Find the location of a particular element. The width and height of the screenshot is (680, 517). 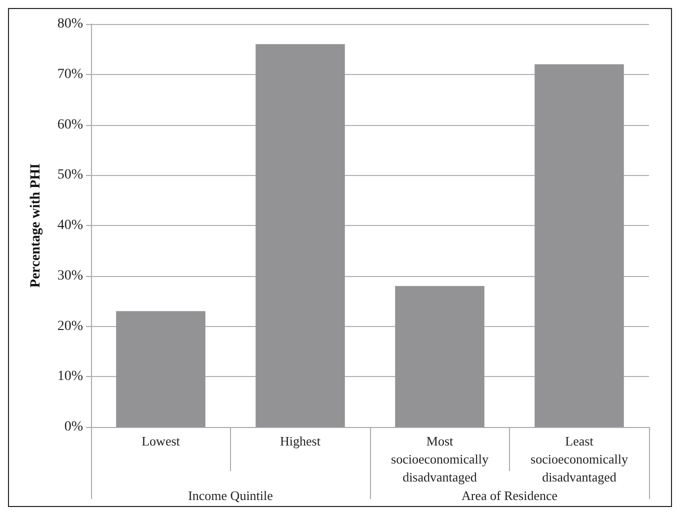

y-tick-label: 40% is located at coordinates (70, 225).